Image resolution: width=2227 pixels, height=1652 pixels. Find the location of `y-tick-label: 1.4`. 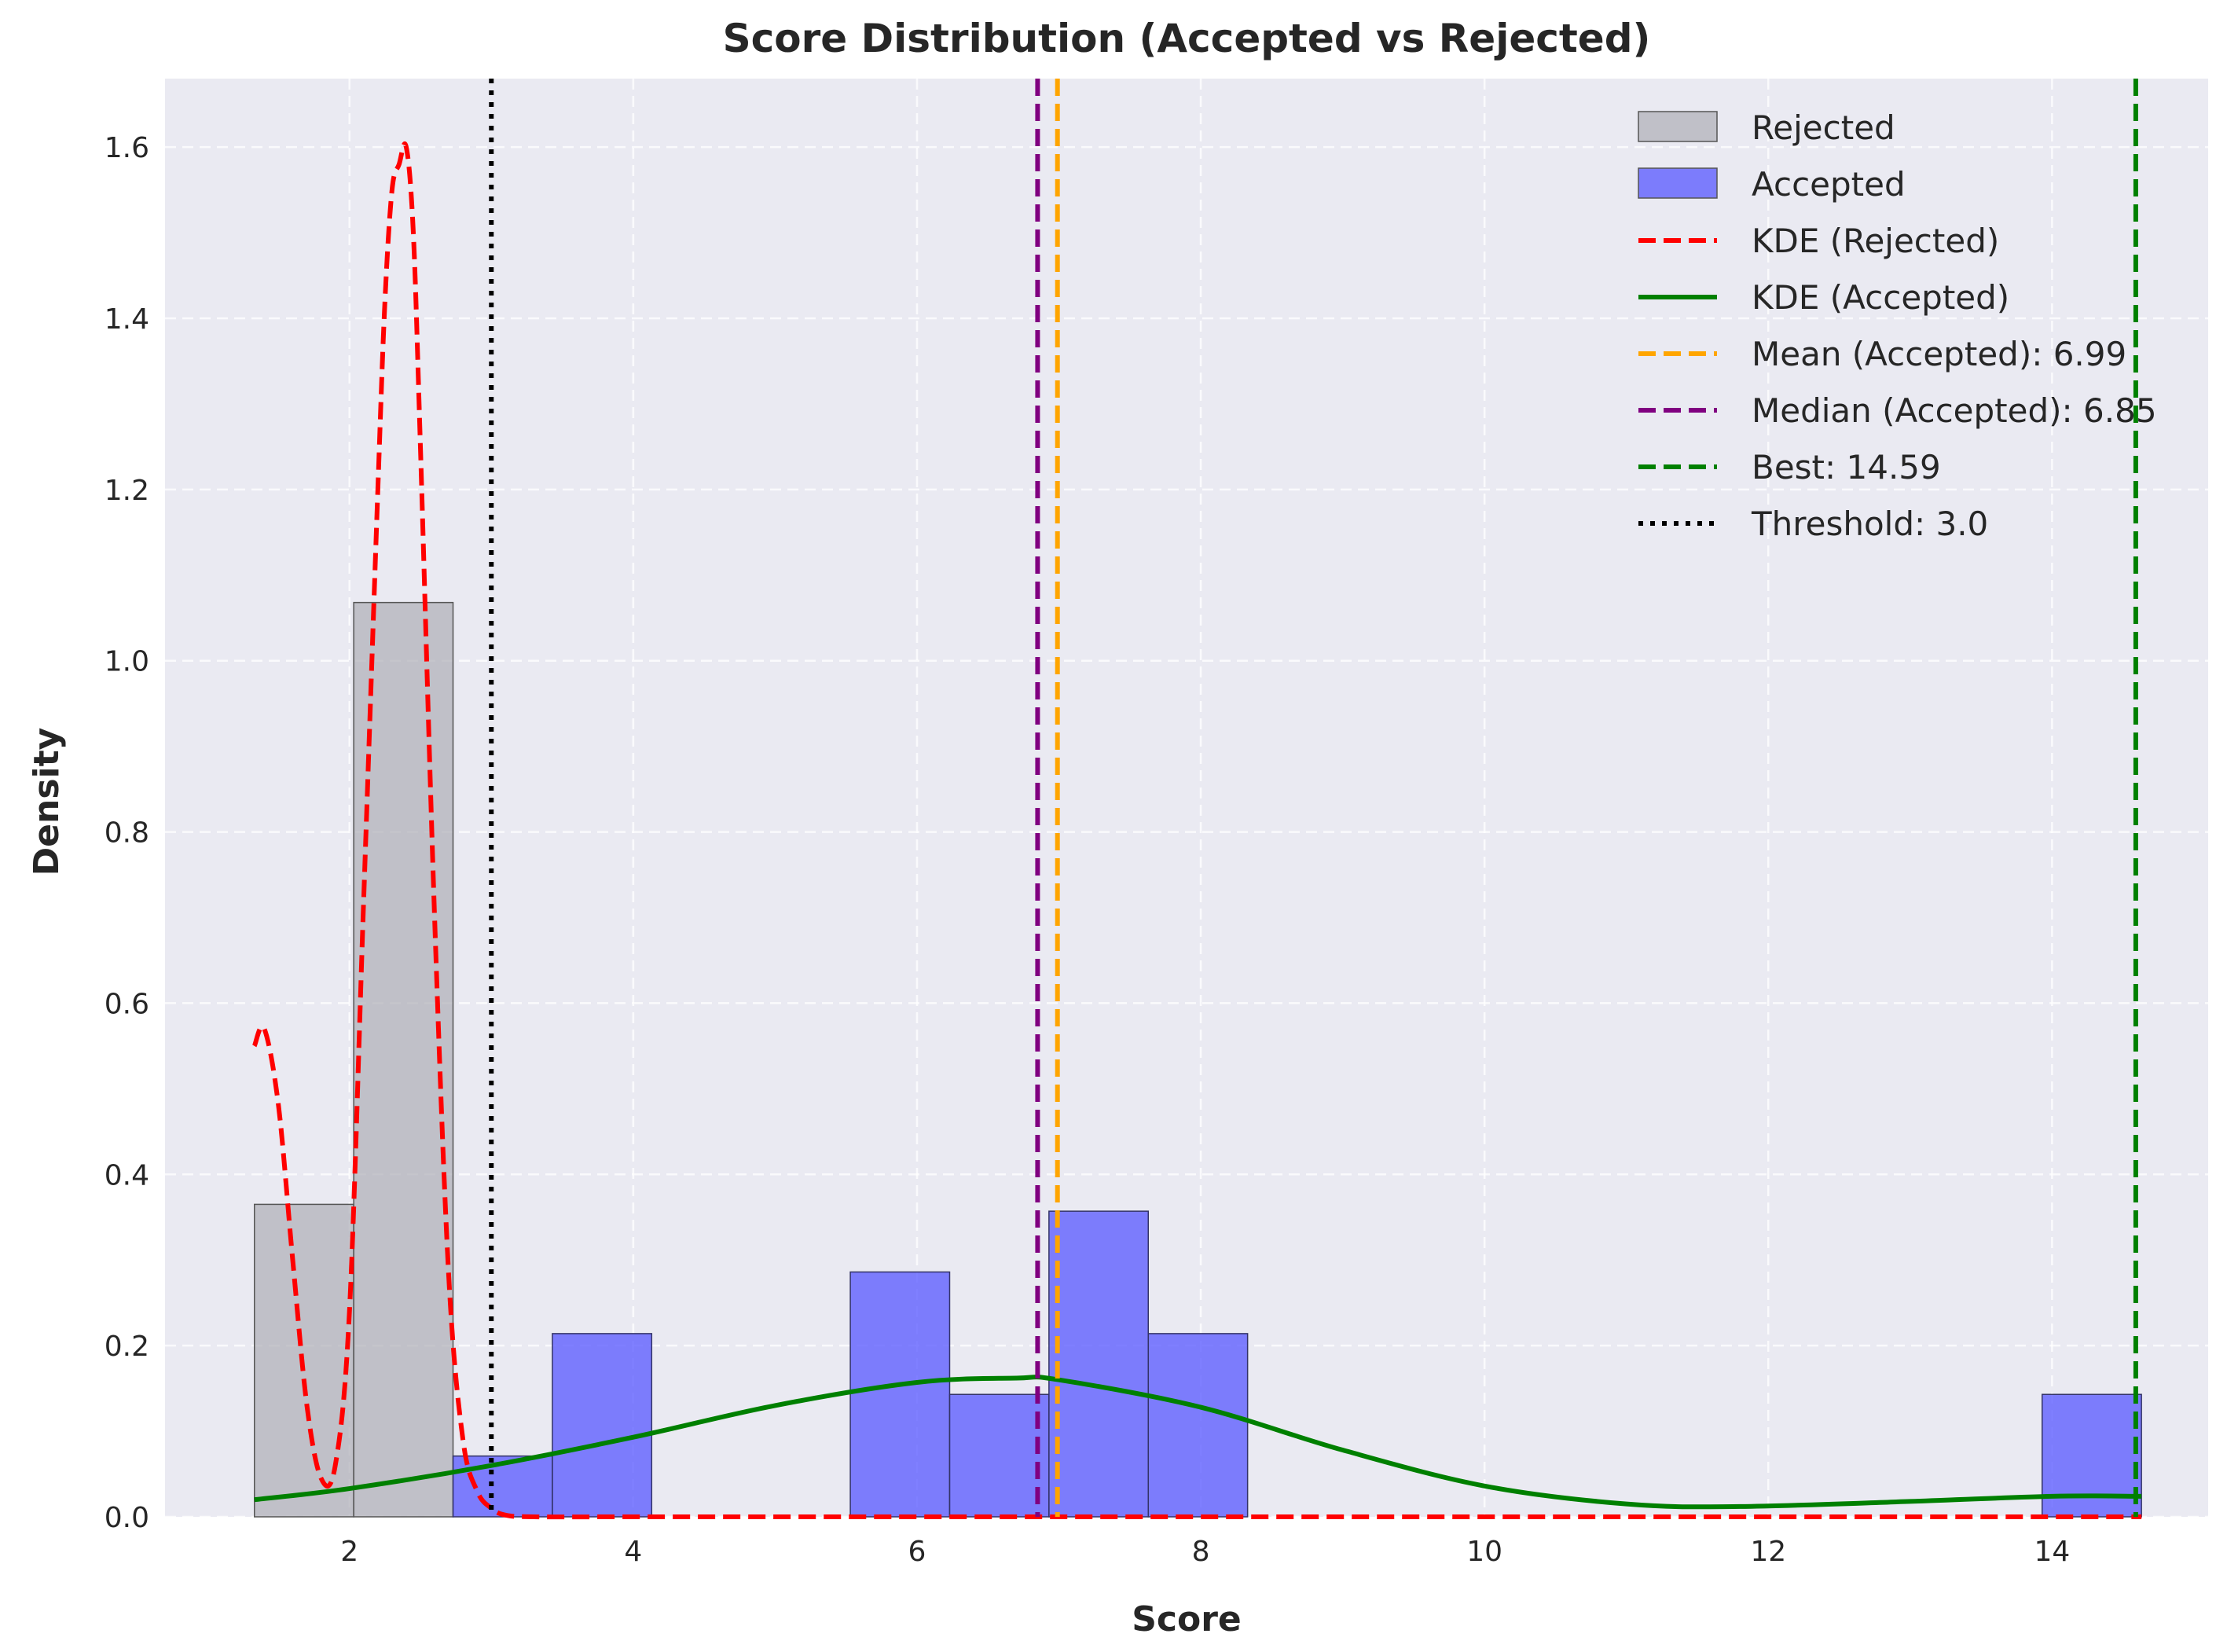

y-tick-label: 1.4 is located at coordinates (127, 319).